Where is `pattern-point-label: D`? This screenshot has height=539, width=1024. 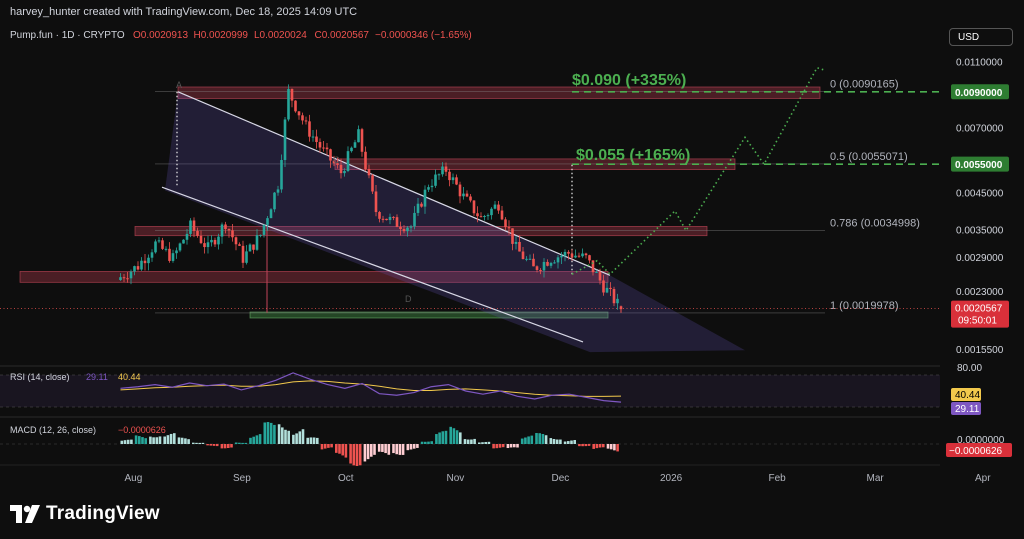 pattern-point-label: D is located at coordinates (408, 299).